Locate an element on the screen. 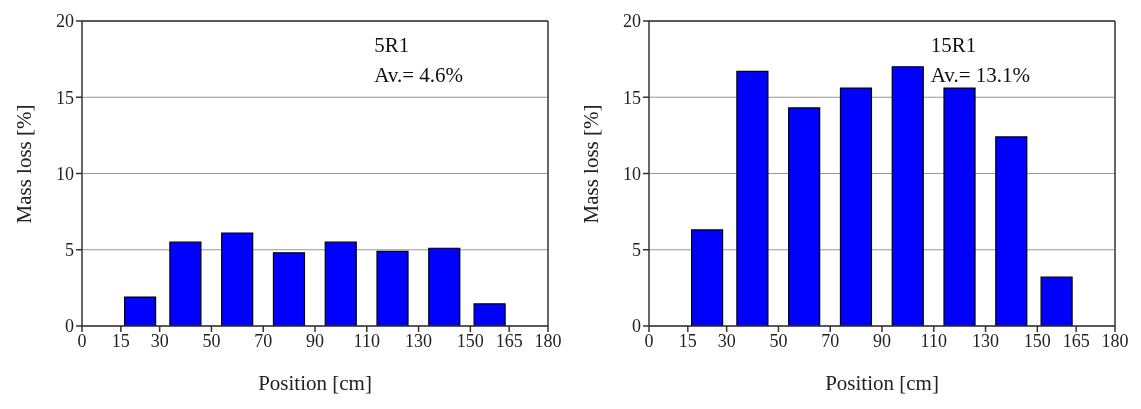 The image size is (1141, 409). annotation: 15R1 is located at coordinates (954, 45).